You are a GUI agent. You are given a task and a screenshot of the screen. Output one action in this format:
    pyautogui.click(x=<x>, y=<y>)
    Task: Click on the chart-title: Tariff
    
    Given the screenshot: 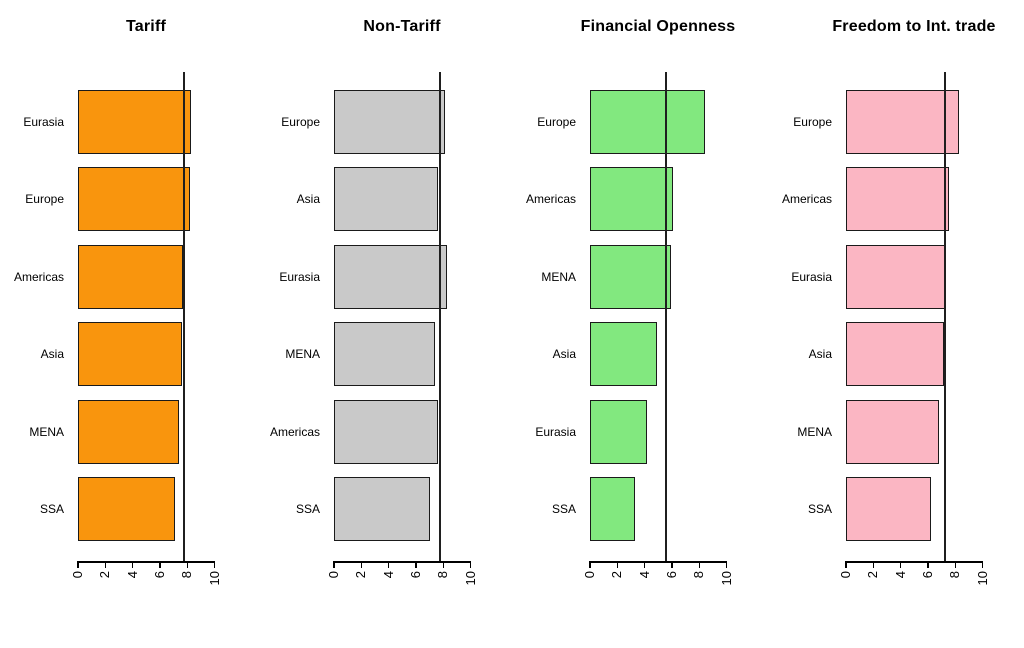 What is the action you would take?
    pyautogui.click(x=145, y=26)
    